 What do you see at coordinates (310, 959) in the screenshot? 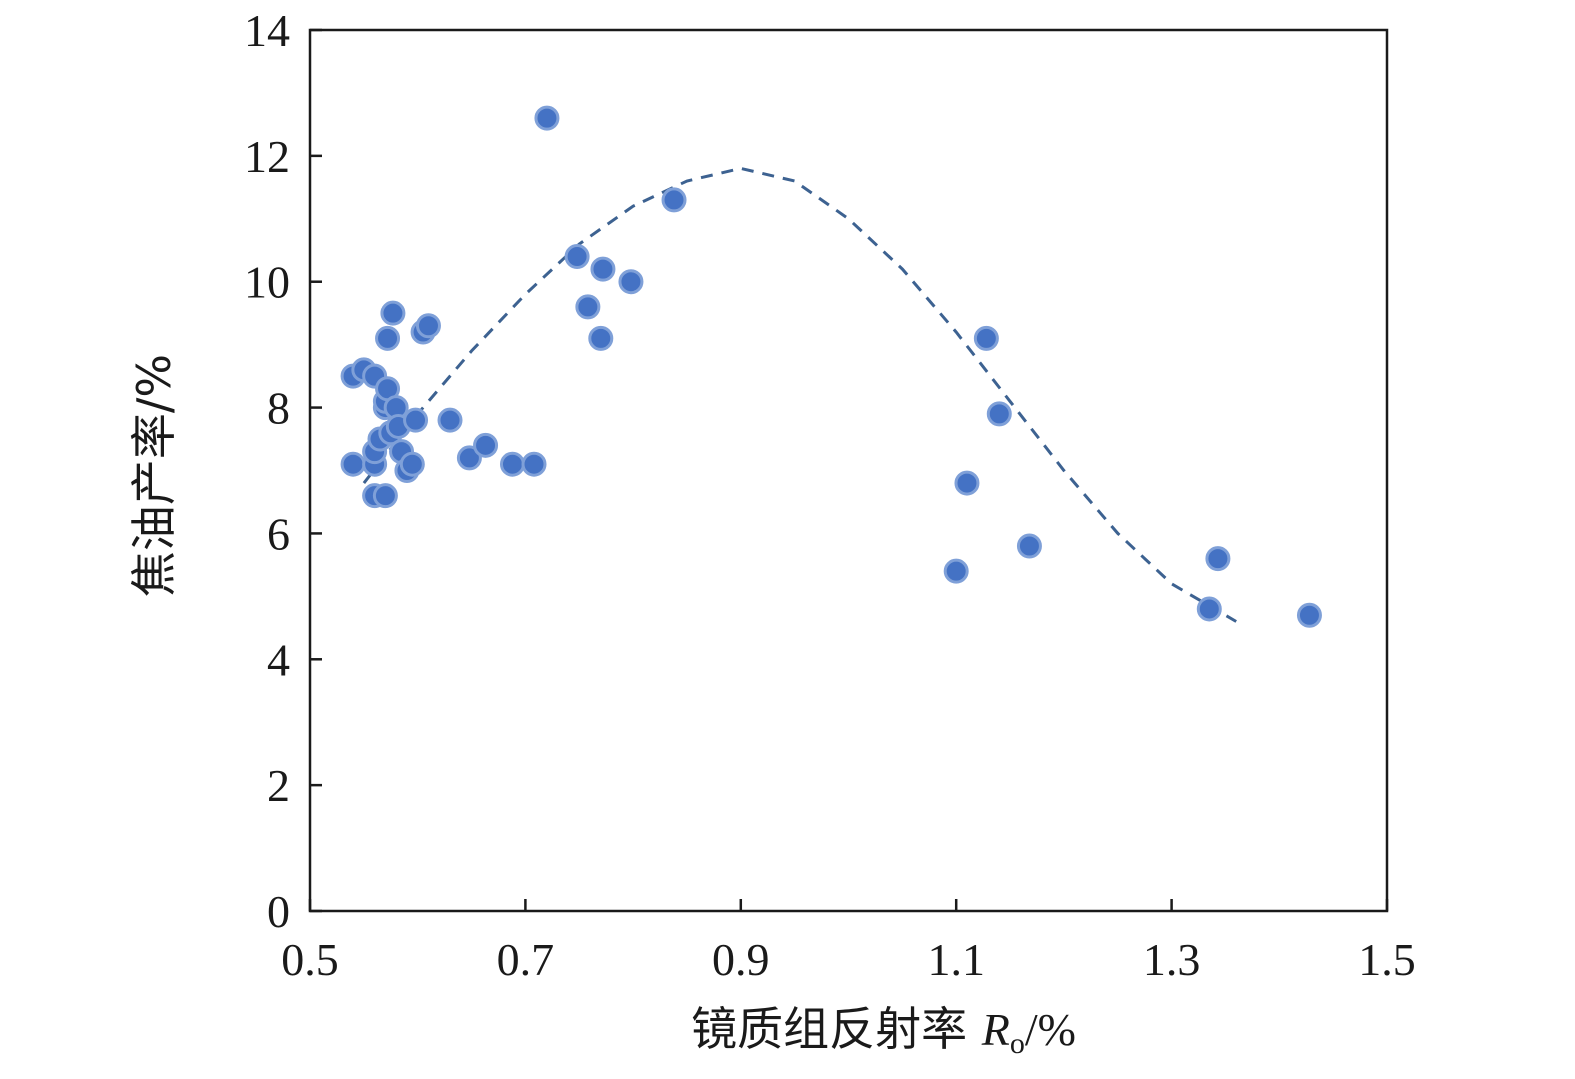
I see `x-tick-label: 0.5` at bounding box center [310, 959].